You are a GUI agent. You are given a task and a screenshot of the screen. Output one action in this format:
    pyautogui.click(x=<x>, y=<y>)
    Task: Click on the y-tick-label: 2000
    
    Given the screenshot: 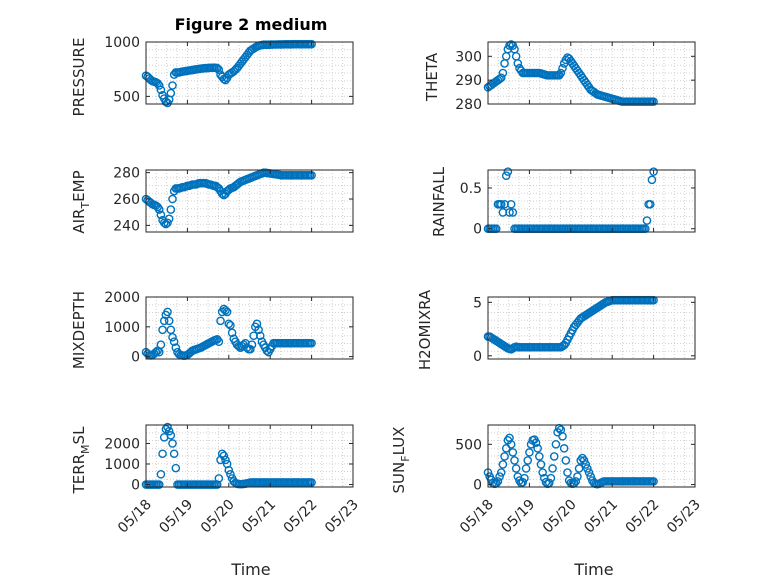 What is the action you would take?
    pyautogui.click(x=122, y=298)
    